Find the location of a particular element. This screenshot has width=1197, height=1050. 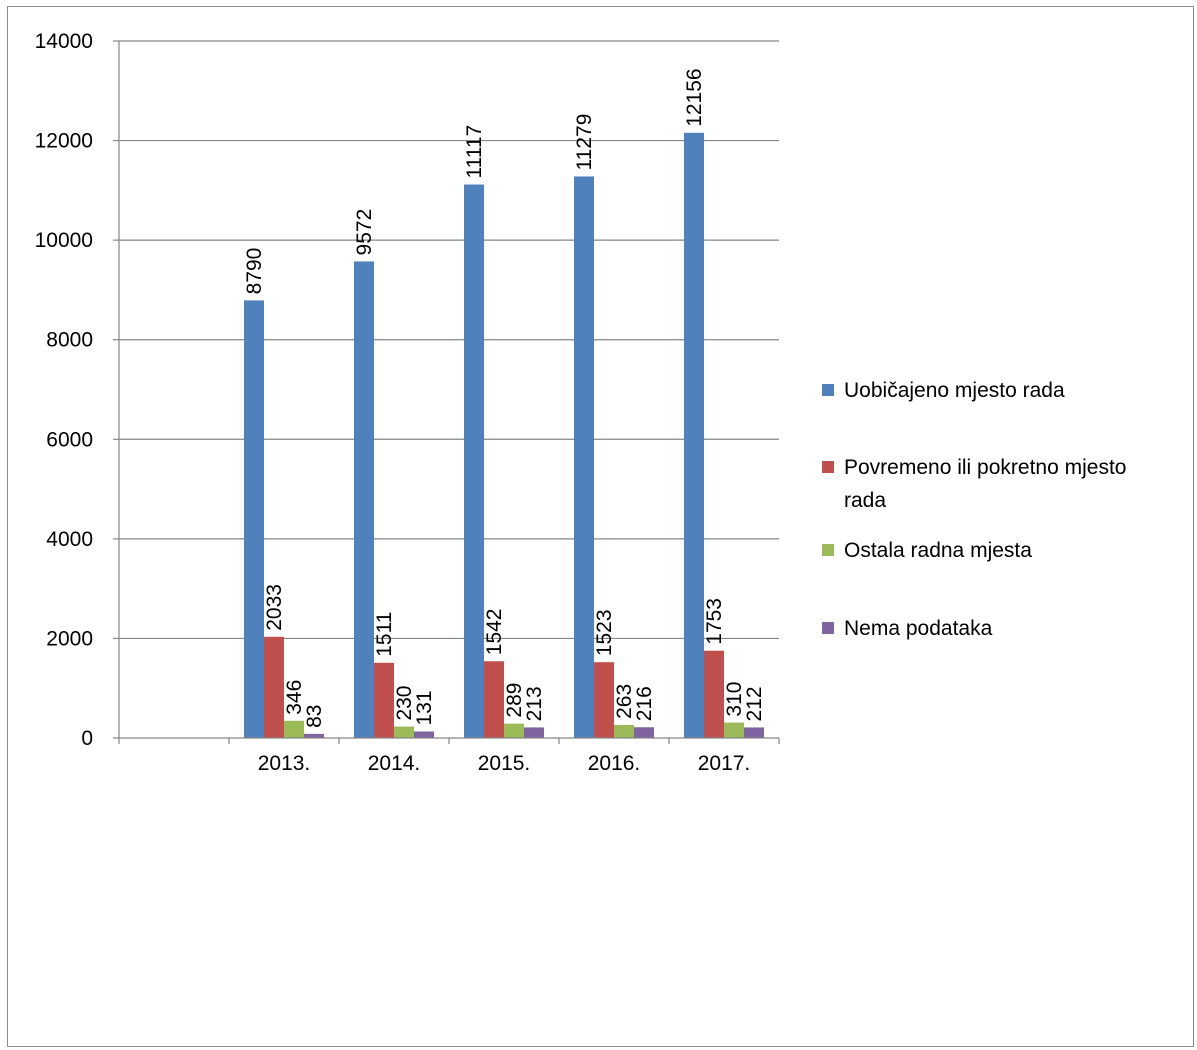

x-tick-label: 2015. is located at coordinates (504, 763).